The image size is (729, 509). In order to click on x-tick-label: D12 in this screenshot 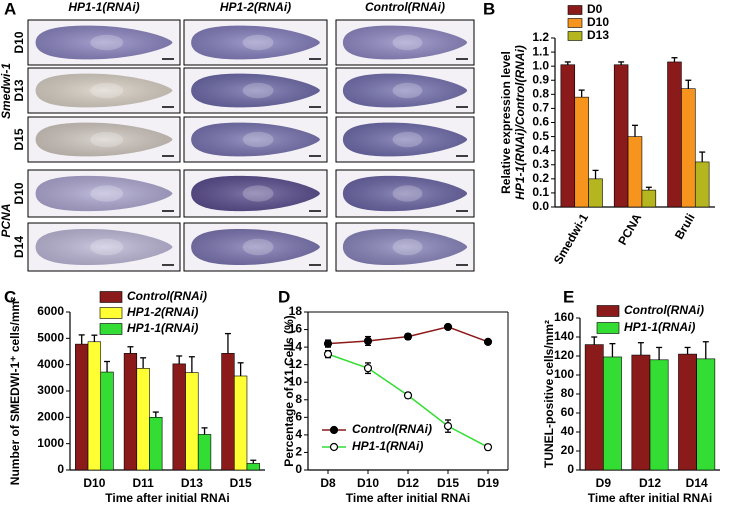, I will do `click(650, 483)`.